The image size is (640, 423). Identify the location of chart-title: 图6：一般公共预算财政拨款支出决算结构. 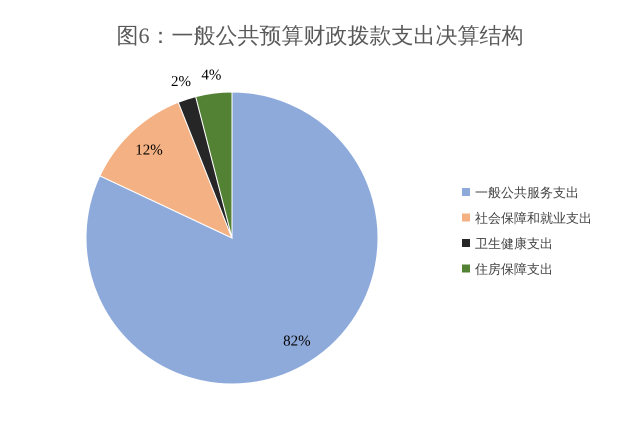
(320, 35).